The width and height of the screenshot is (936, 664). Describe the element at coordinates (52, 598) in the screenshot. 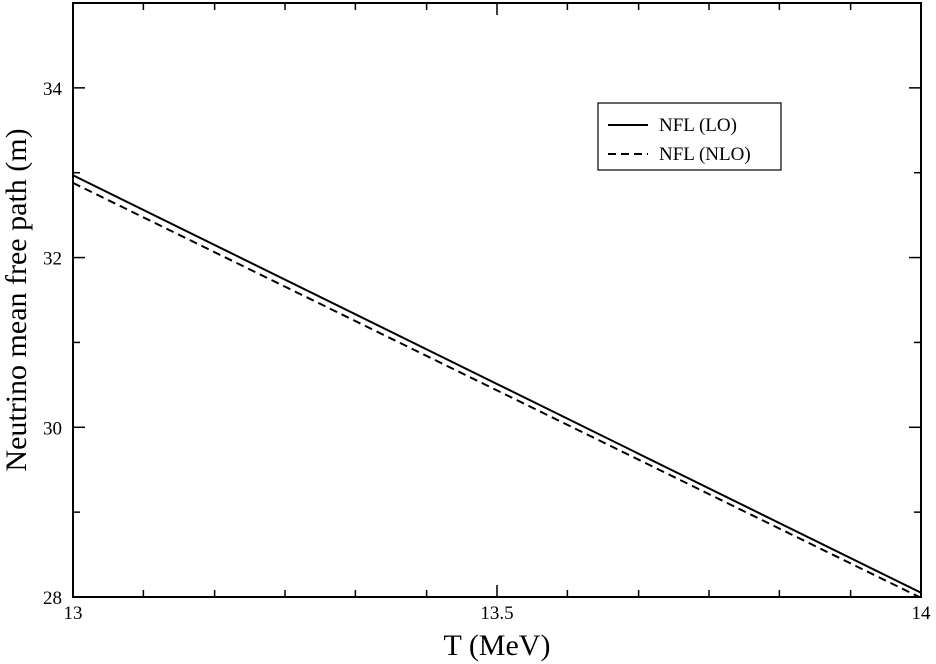

I see `y-tick-label: 28` at that location.